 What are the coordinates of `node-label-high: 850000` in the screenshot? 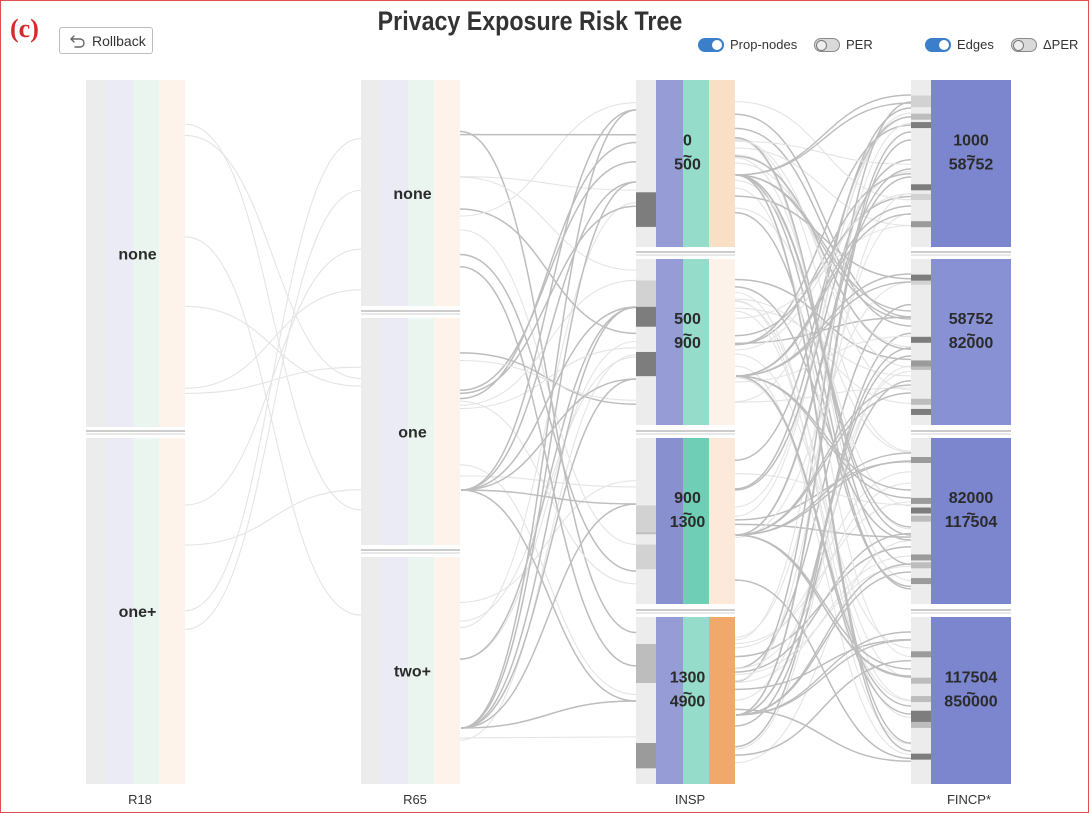 It's located at (970, 702).